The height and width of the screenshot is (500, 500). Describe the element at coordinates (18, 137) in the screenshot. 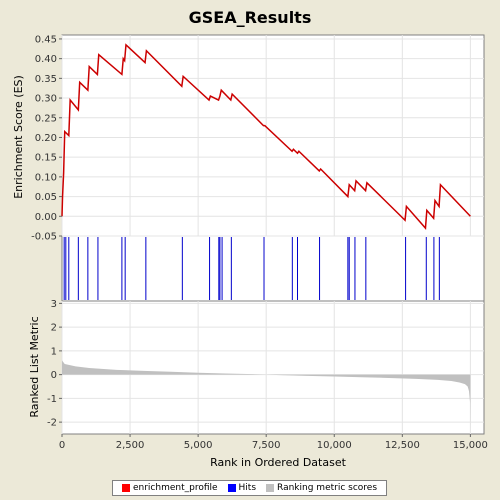

I see `y-label-enrichment: Enrichment Score (ES)` at that location.